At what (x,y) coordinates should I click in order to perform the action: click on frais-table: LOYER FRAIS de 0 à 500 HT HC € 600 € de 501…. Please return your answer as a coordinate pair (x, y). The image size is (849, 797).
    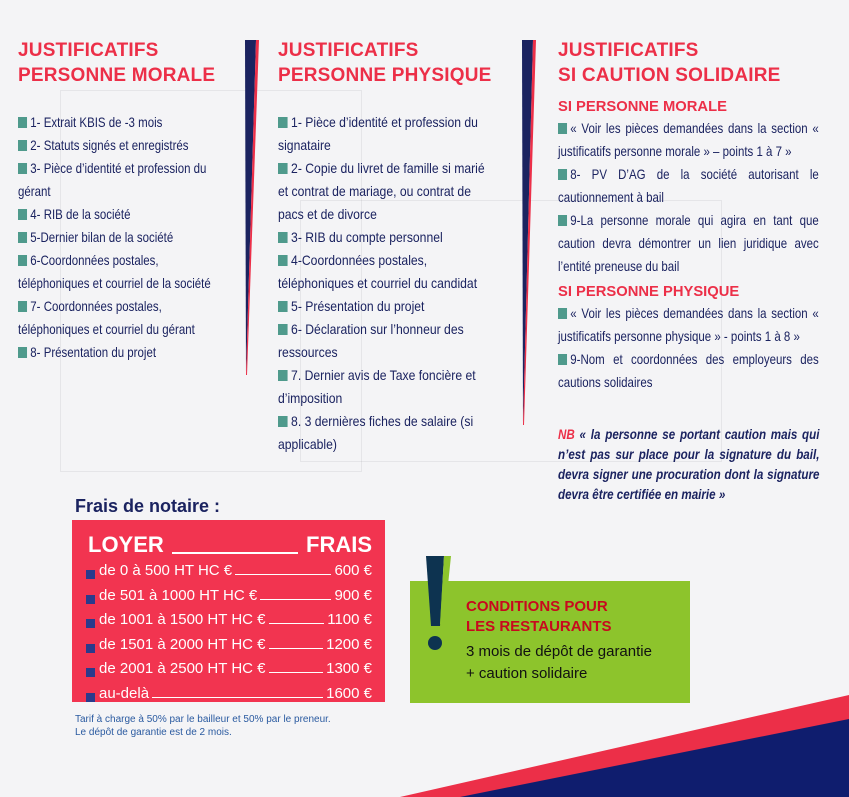
    Looking at the image, I should click on (228, 611).